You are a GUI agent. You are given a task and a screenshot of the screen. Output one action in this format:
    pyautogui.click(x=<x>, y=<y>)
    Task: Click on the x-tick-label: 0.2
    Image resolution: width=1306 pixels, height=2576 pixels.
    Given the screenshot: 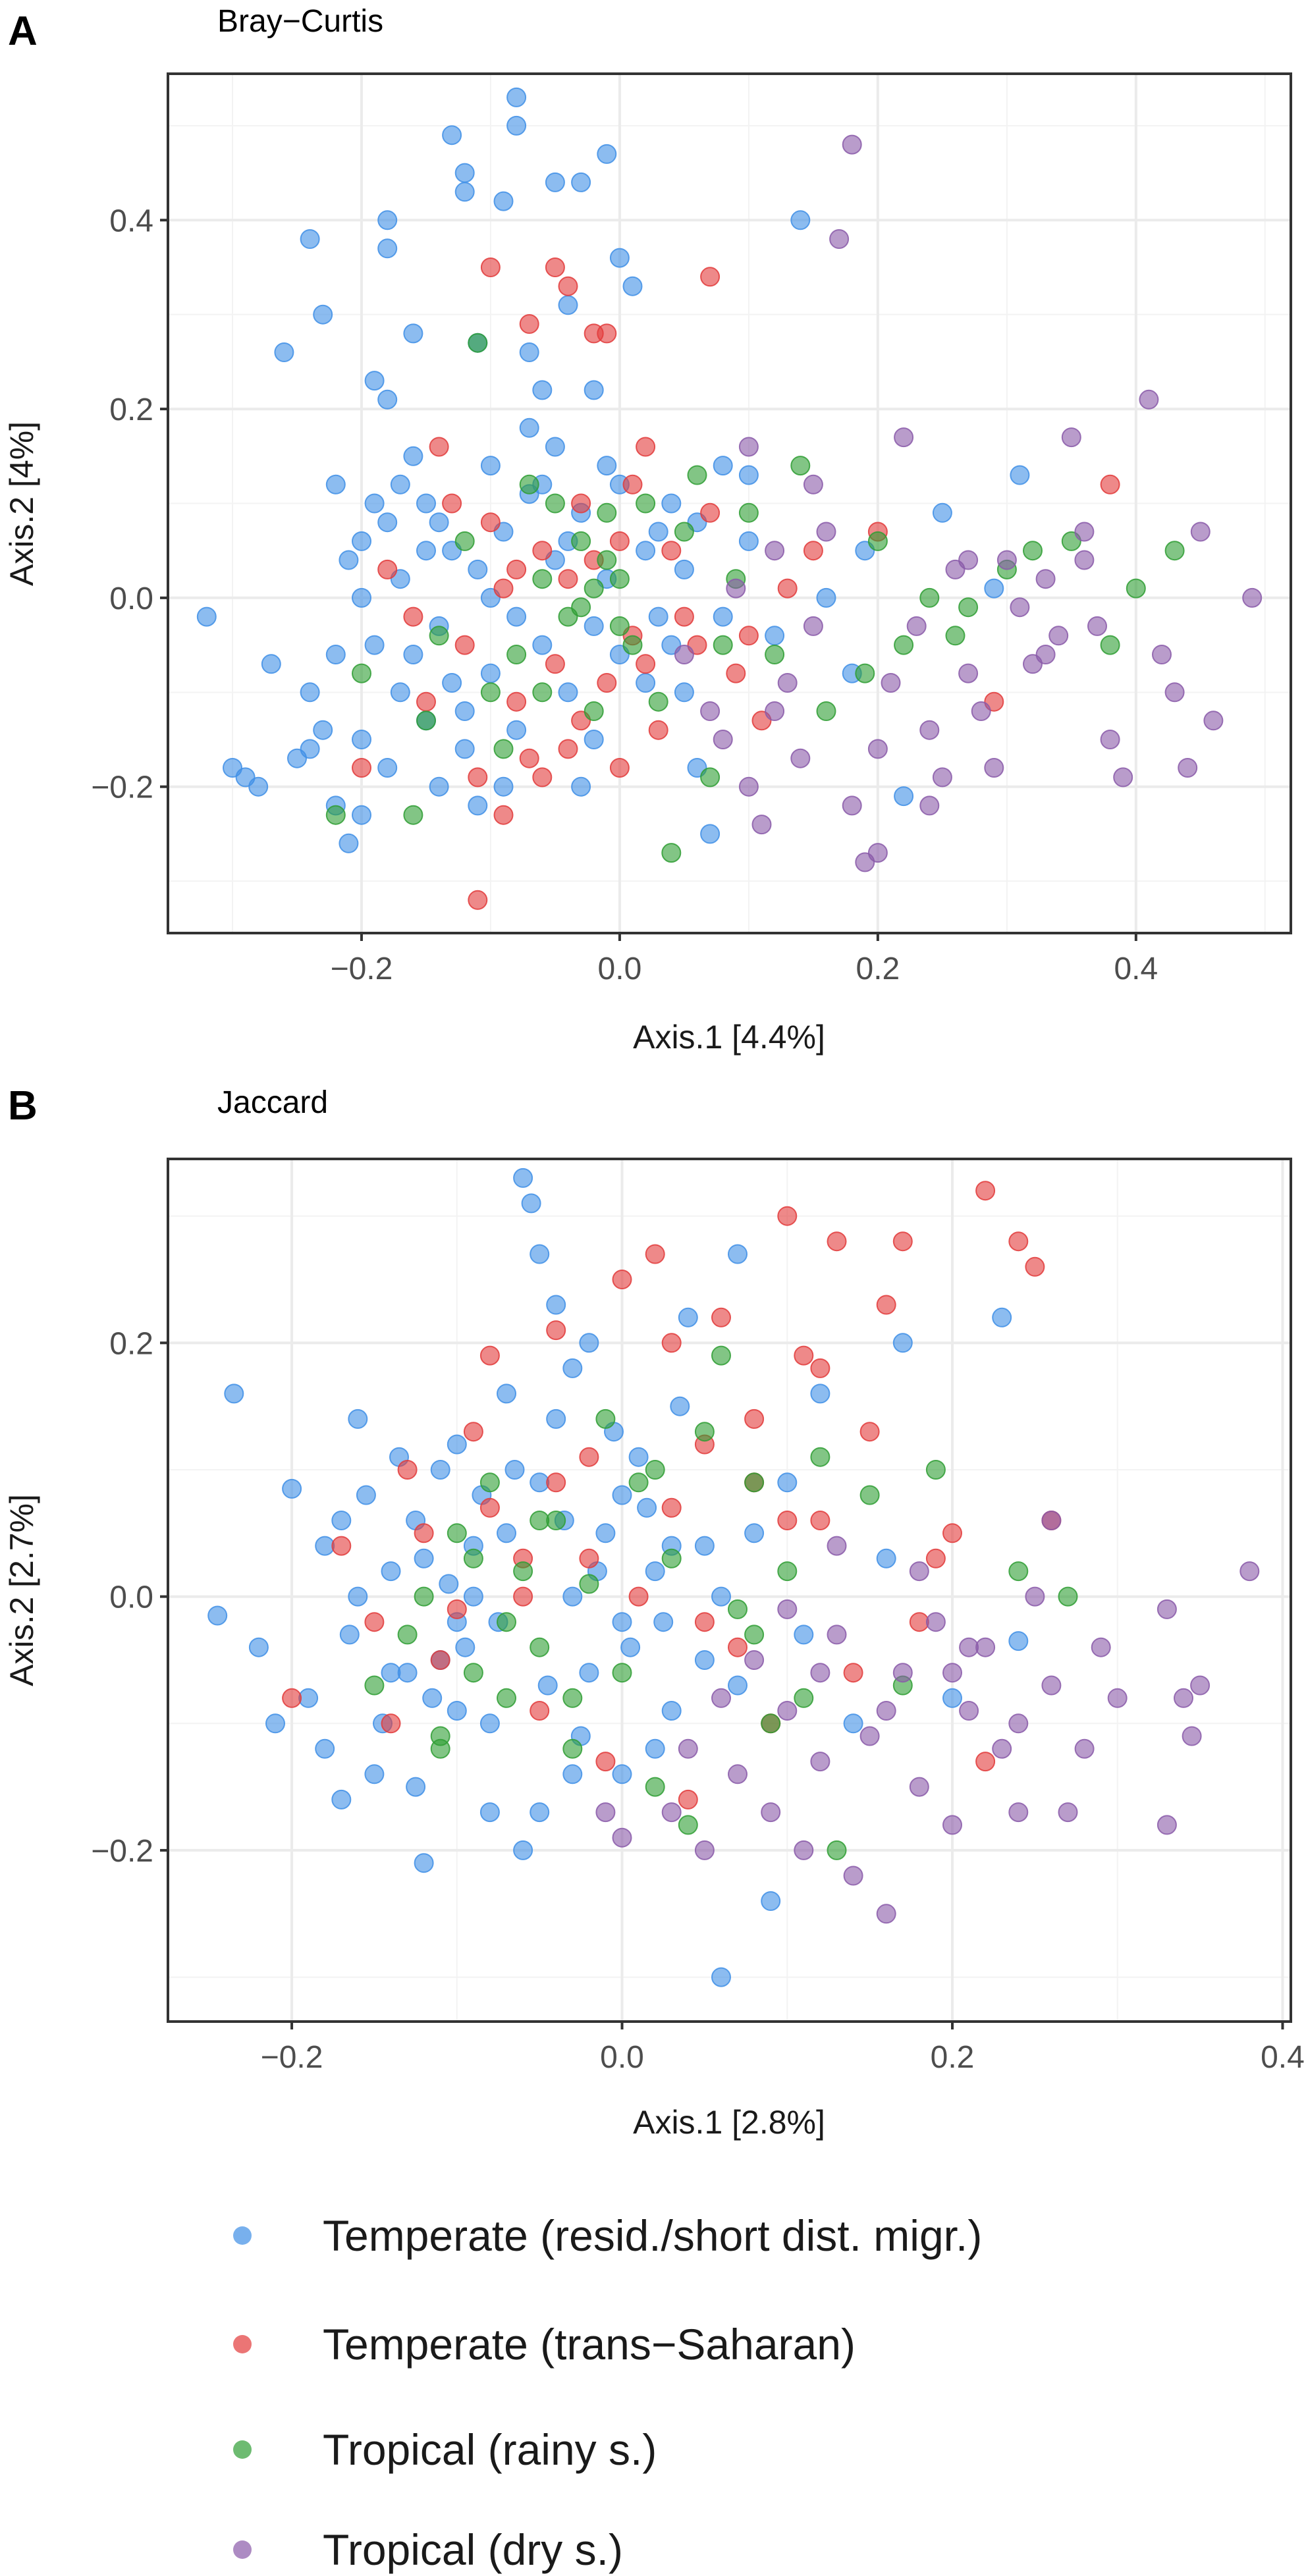 What is the action you would take?
    pyautogui.click(x=878, y=969)
    